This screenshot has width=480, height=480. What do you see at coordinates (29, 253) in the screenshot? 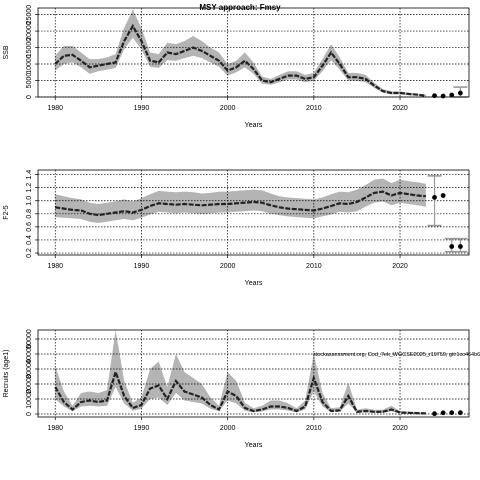
I see `y-tick-label: 0.2` at bounding box center [29, 253].